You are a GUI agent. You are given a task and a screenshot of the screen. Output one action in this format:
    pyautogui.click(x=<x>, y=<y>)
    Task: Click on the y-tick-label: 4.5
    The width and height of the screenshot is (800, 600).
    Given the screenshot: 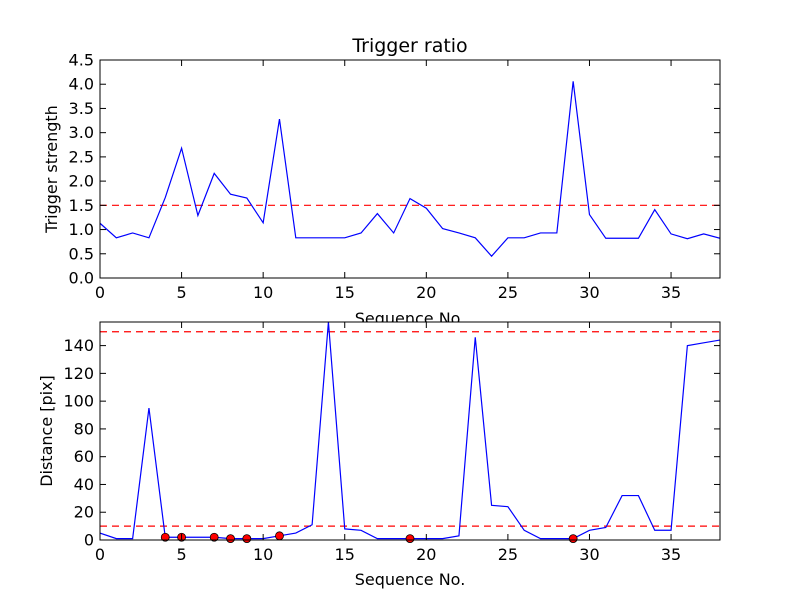 What is the action you would take?
    pyautogui.click(x=81, y=60)
    